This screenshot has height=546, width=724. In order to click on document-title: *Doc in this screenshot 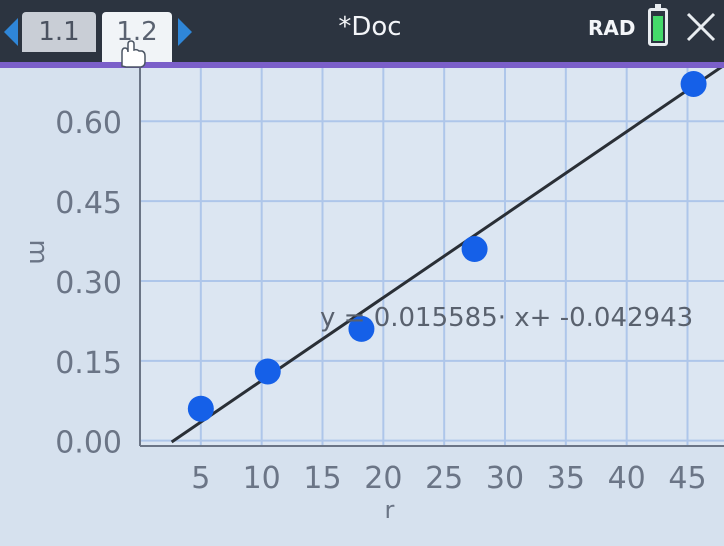, I will do `click(370, 27)`.